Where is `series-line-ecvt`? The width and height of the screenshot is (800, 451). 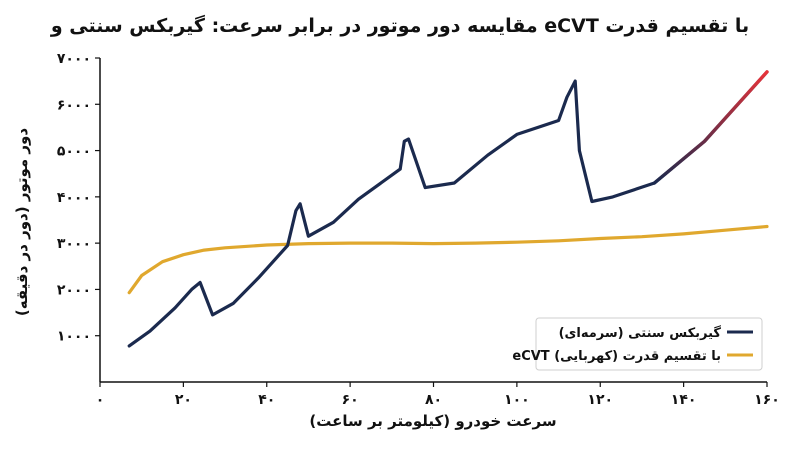 series-line-ecvt is located at coordinates (448, 259).